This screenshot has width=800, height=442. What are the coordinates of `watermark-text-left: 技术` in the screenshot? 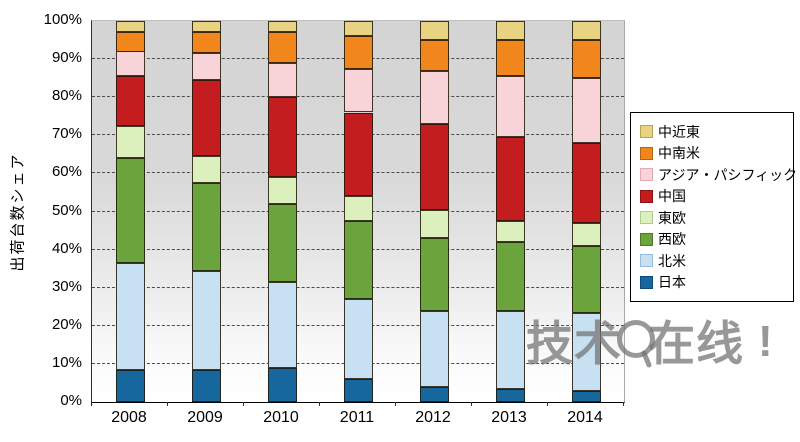 It's located at (574, 343).